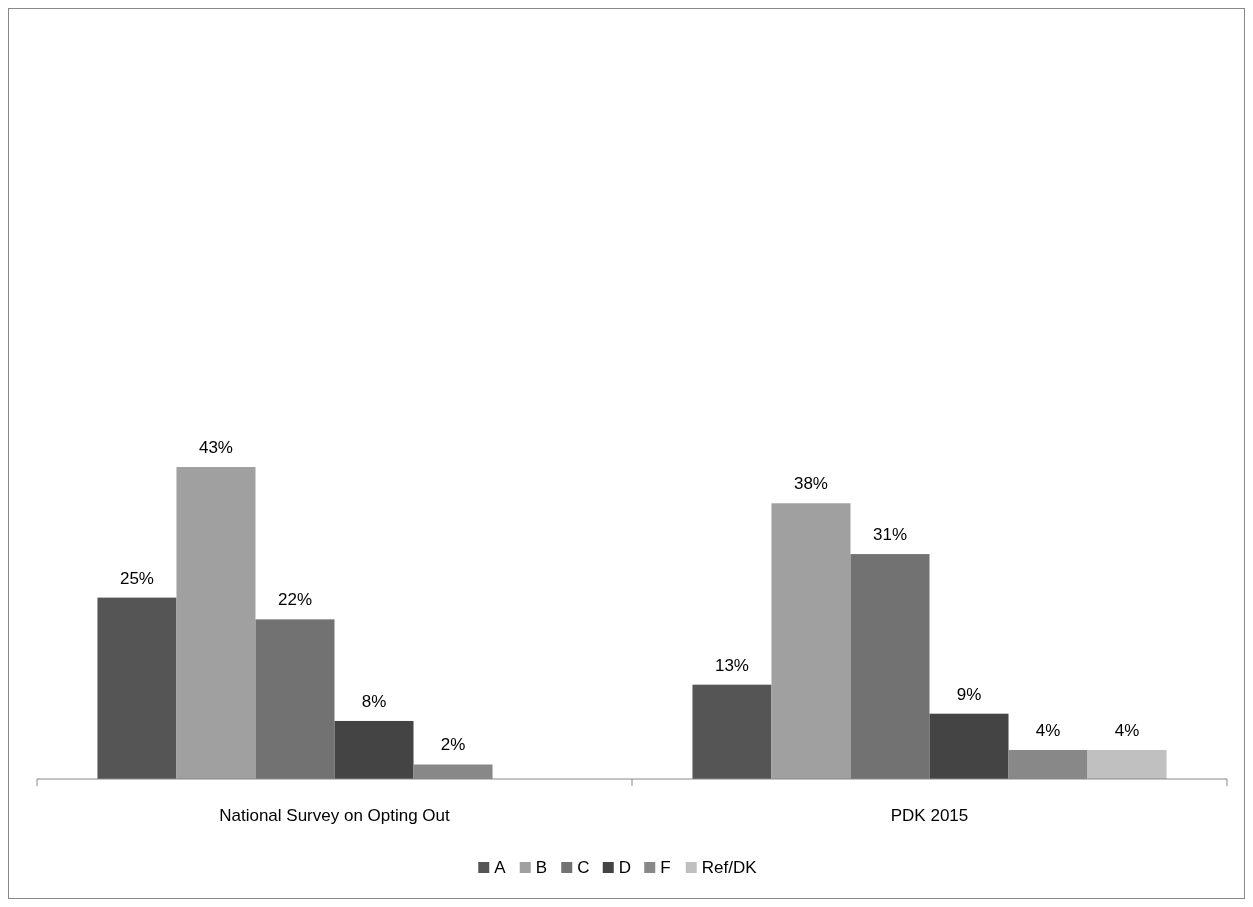 The height and width of the screenshot is (907, 1253). Describe the element at coordinates (541, 867) in the screenshot. I see `legend-label: B` at that location.